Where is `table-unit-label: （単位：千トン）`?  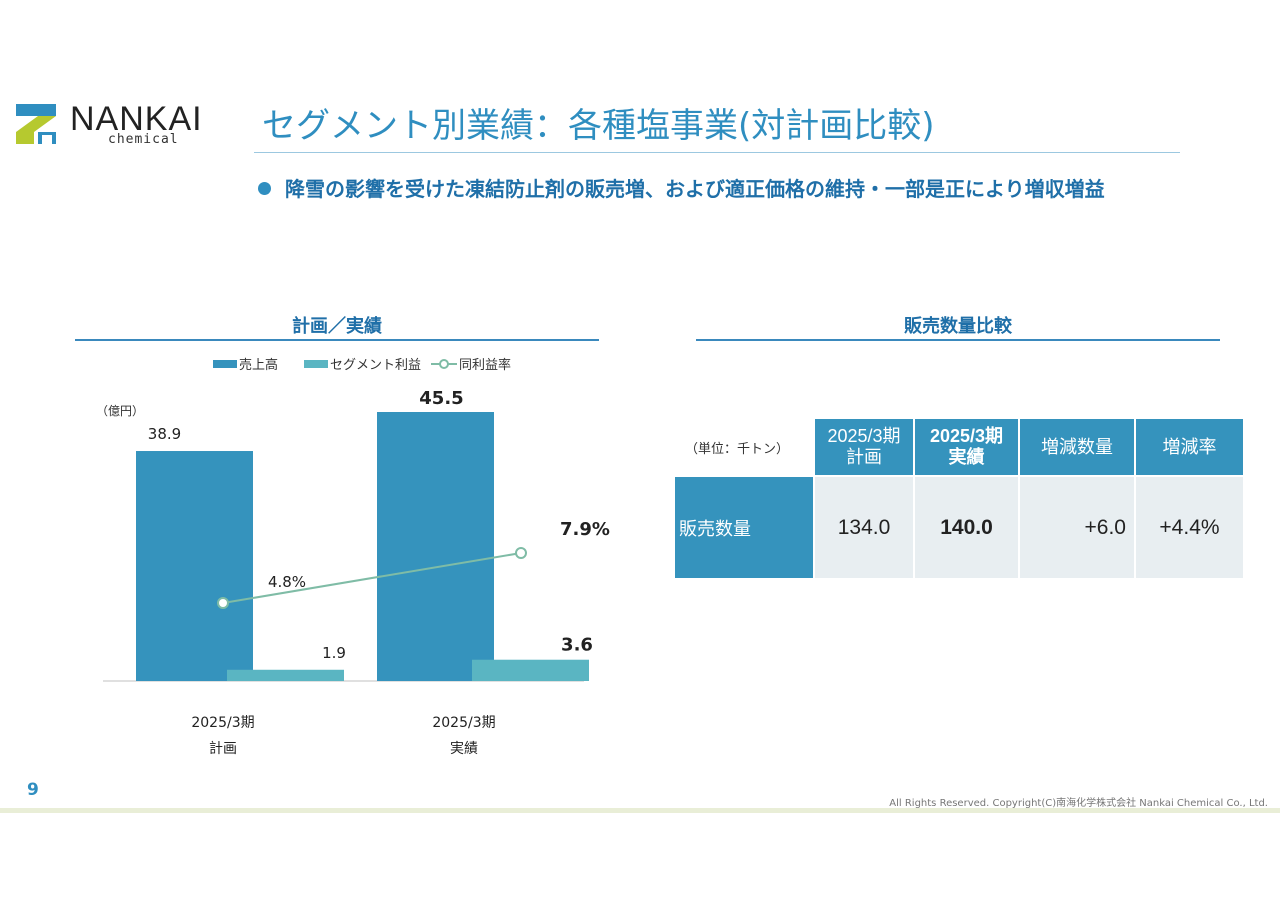 table-unit-label: （単位：千トン） is located at coordinates (744, 447).